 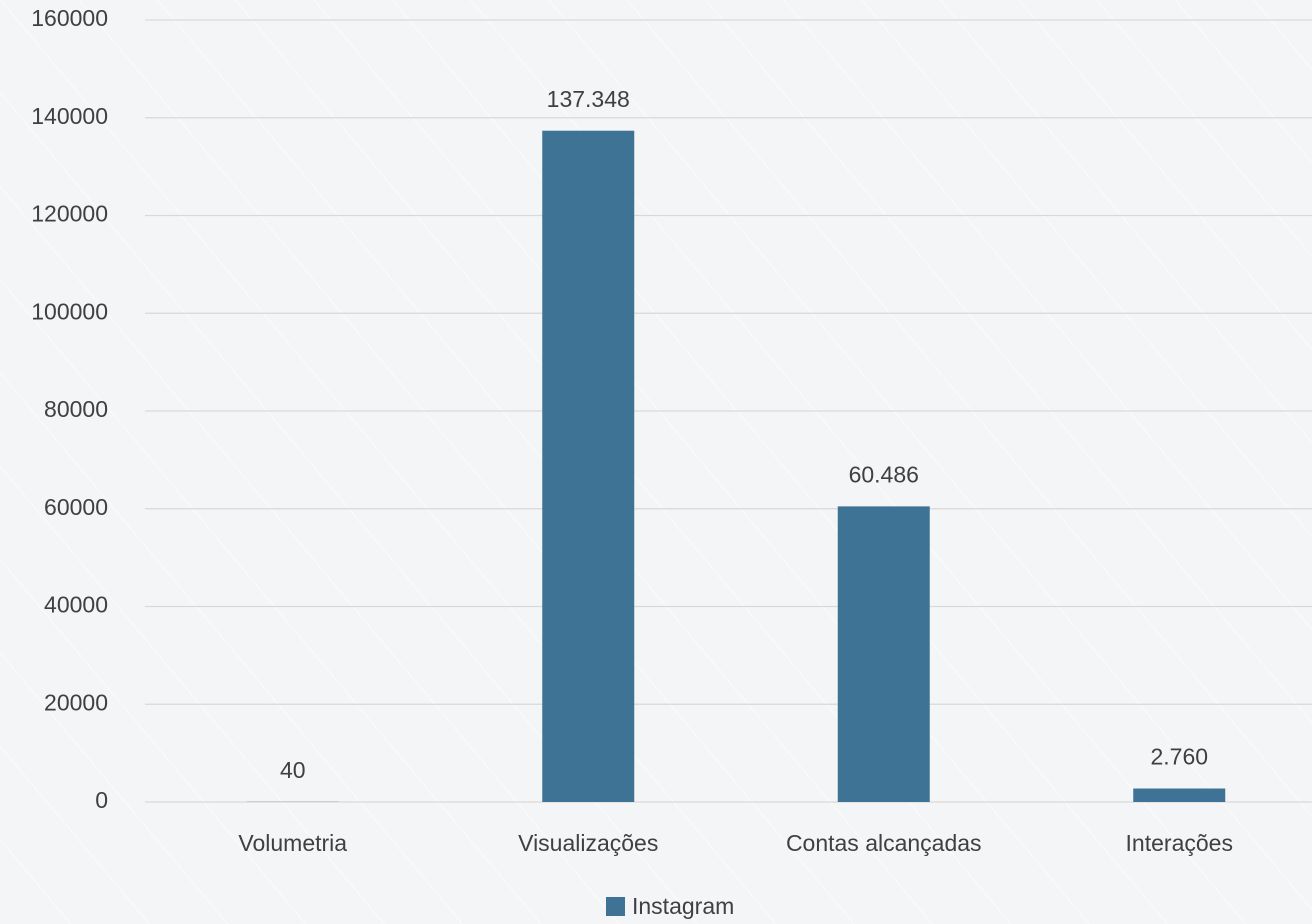 What do you see at coordinates (588, 843) in the screenshot?
I see `x-tick-label: Visualizações` at bounding box center [588, 843].